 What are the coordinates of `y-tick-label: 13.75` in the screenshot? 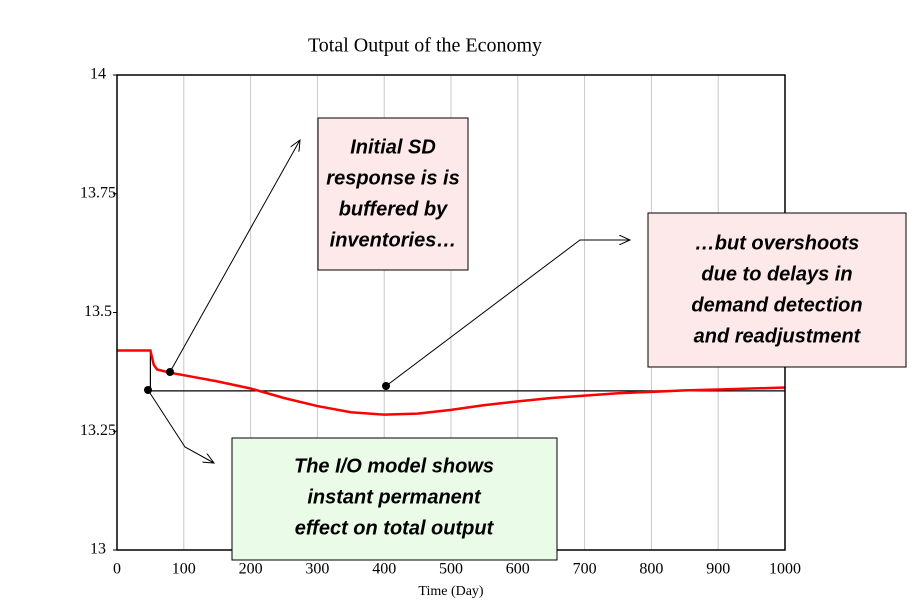 It's located at (98, 192).